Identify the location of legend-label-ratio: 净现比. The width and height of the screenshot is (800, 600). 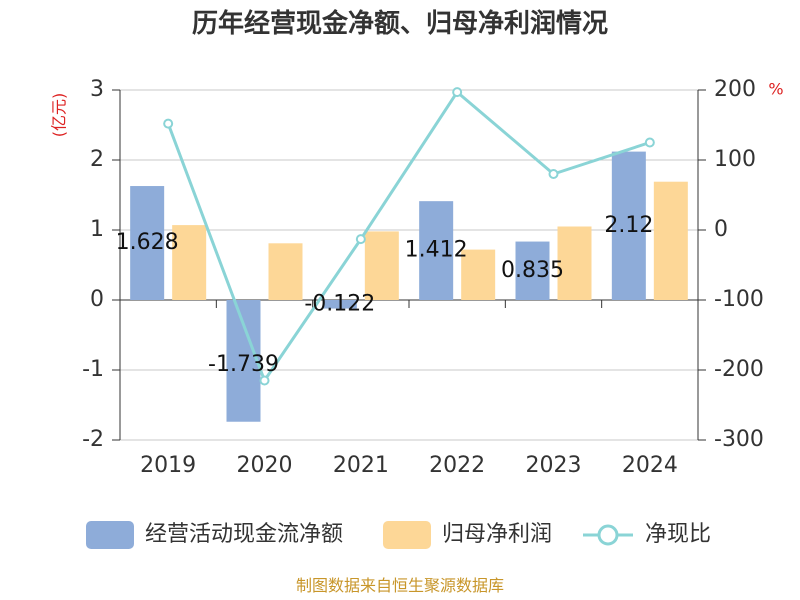
(678, 534).